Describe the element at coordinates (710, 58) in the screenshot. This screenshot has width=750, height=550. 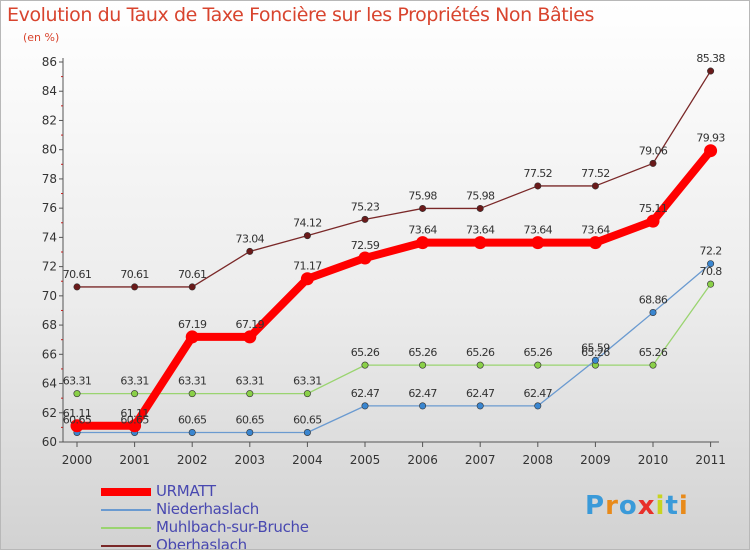
I see `data-label: 85.38` at that location.